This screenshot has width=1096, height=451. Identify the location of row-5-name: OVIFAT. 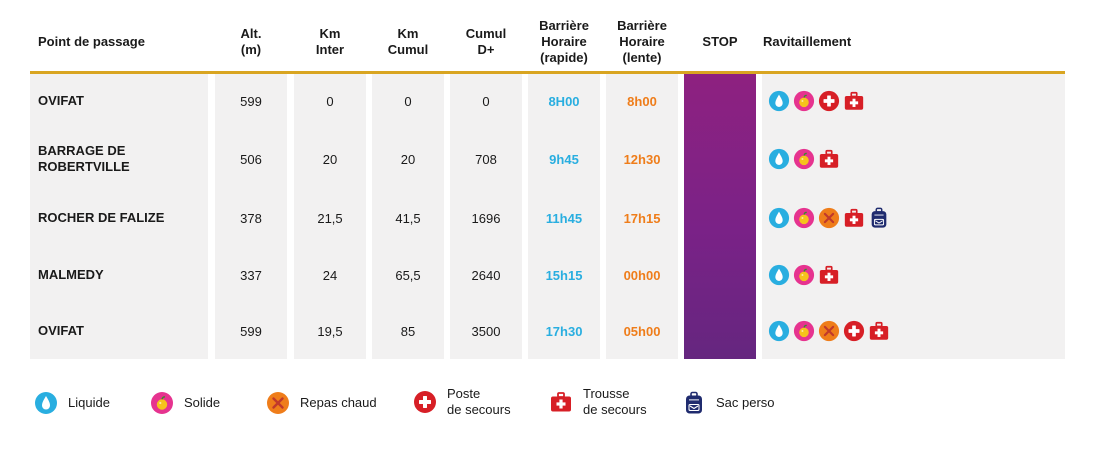
(61, 330).